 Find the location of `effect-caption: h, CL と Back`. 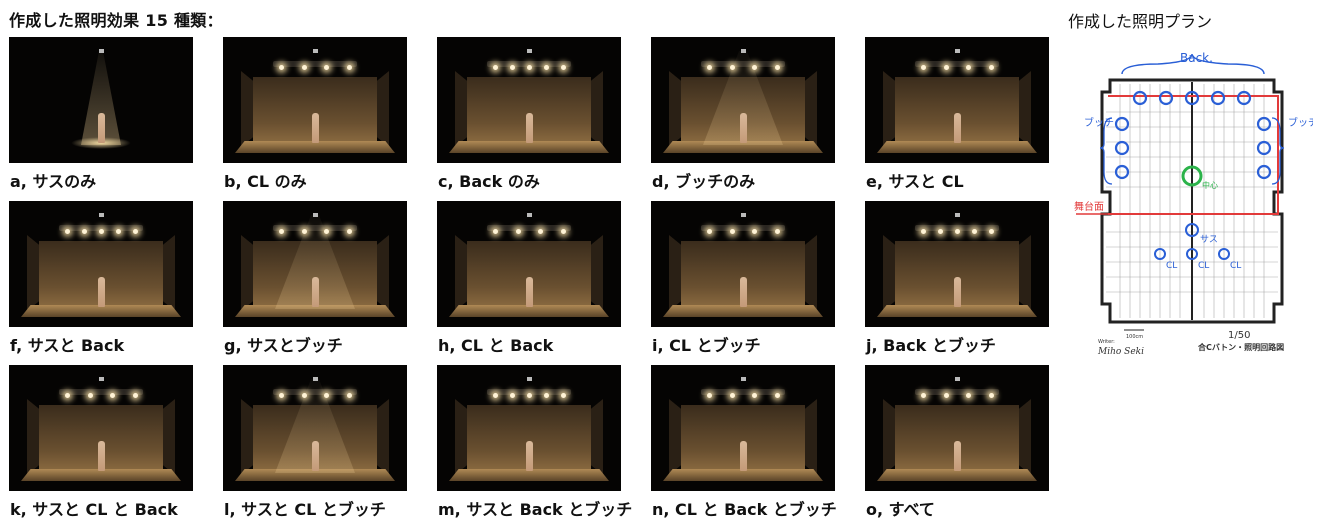

effect-caption: h, CL と Back is located at coordinates (496, 345).